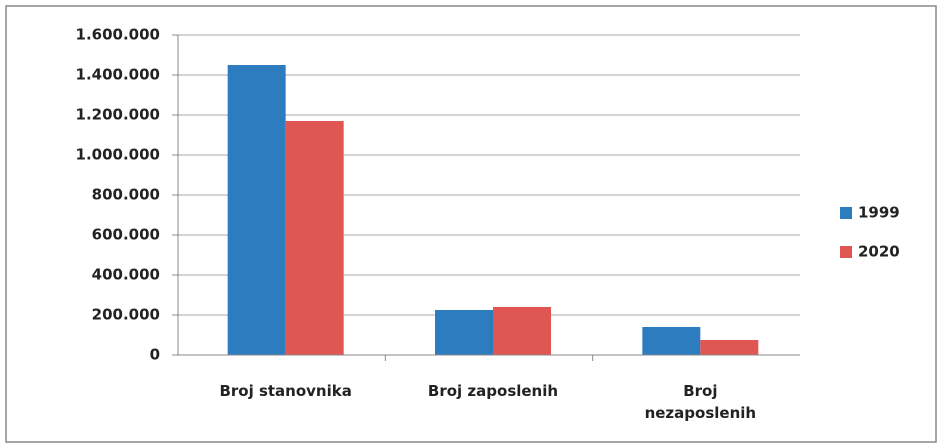 The height and width of the screenshot is (448, 943). I want to click on y-tick-label: 800.000, so click(126, 195).